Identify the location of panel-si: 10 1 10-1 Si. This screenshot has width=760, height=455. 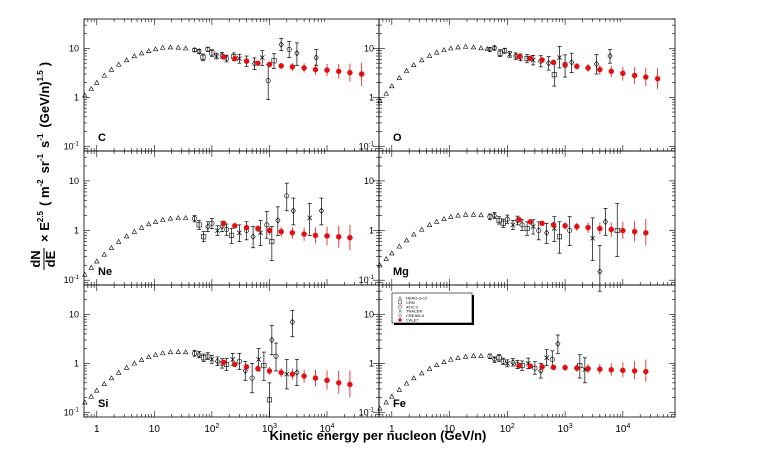
(222, 351).